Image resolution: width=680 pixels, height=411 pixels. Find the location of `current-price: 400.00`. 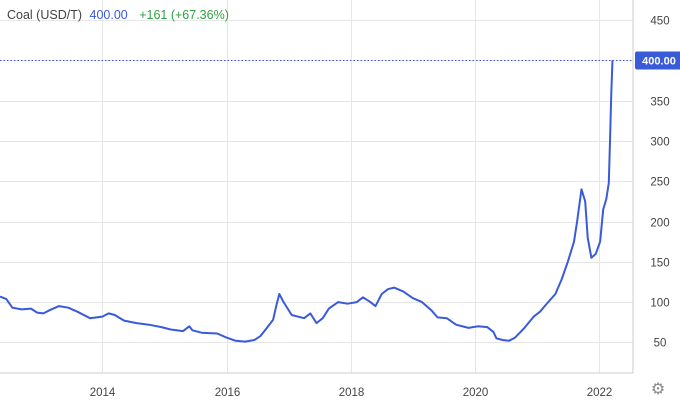

current-price: 400.00 is located at coordinates (108, 15).